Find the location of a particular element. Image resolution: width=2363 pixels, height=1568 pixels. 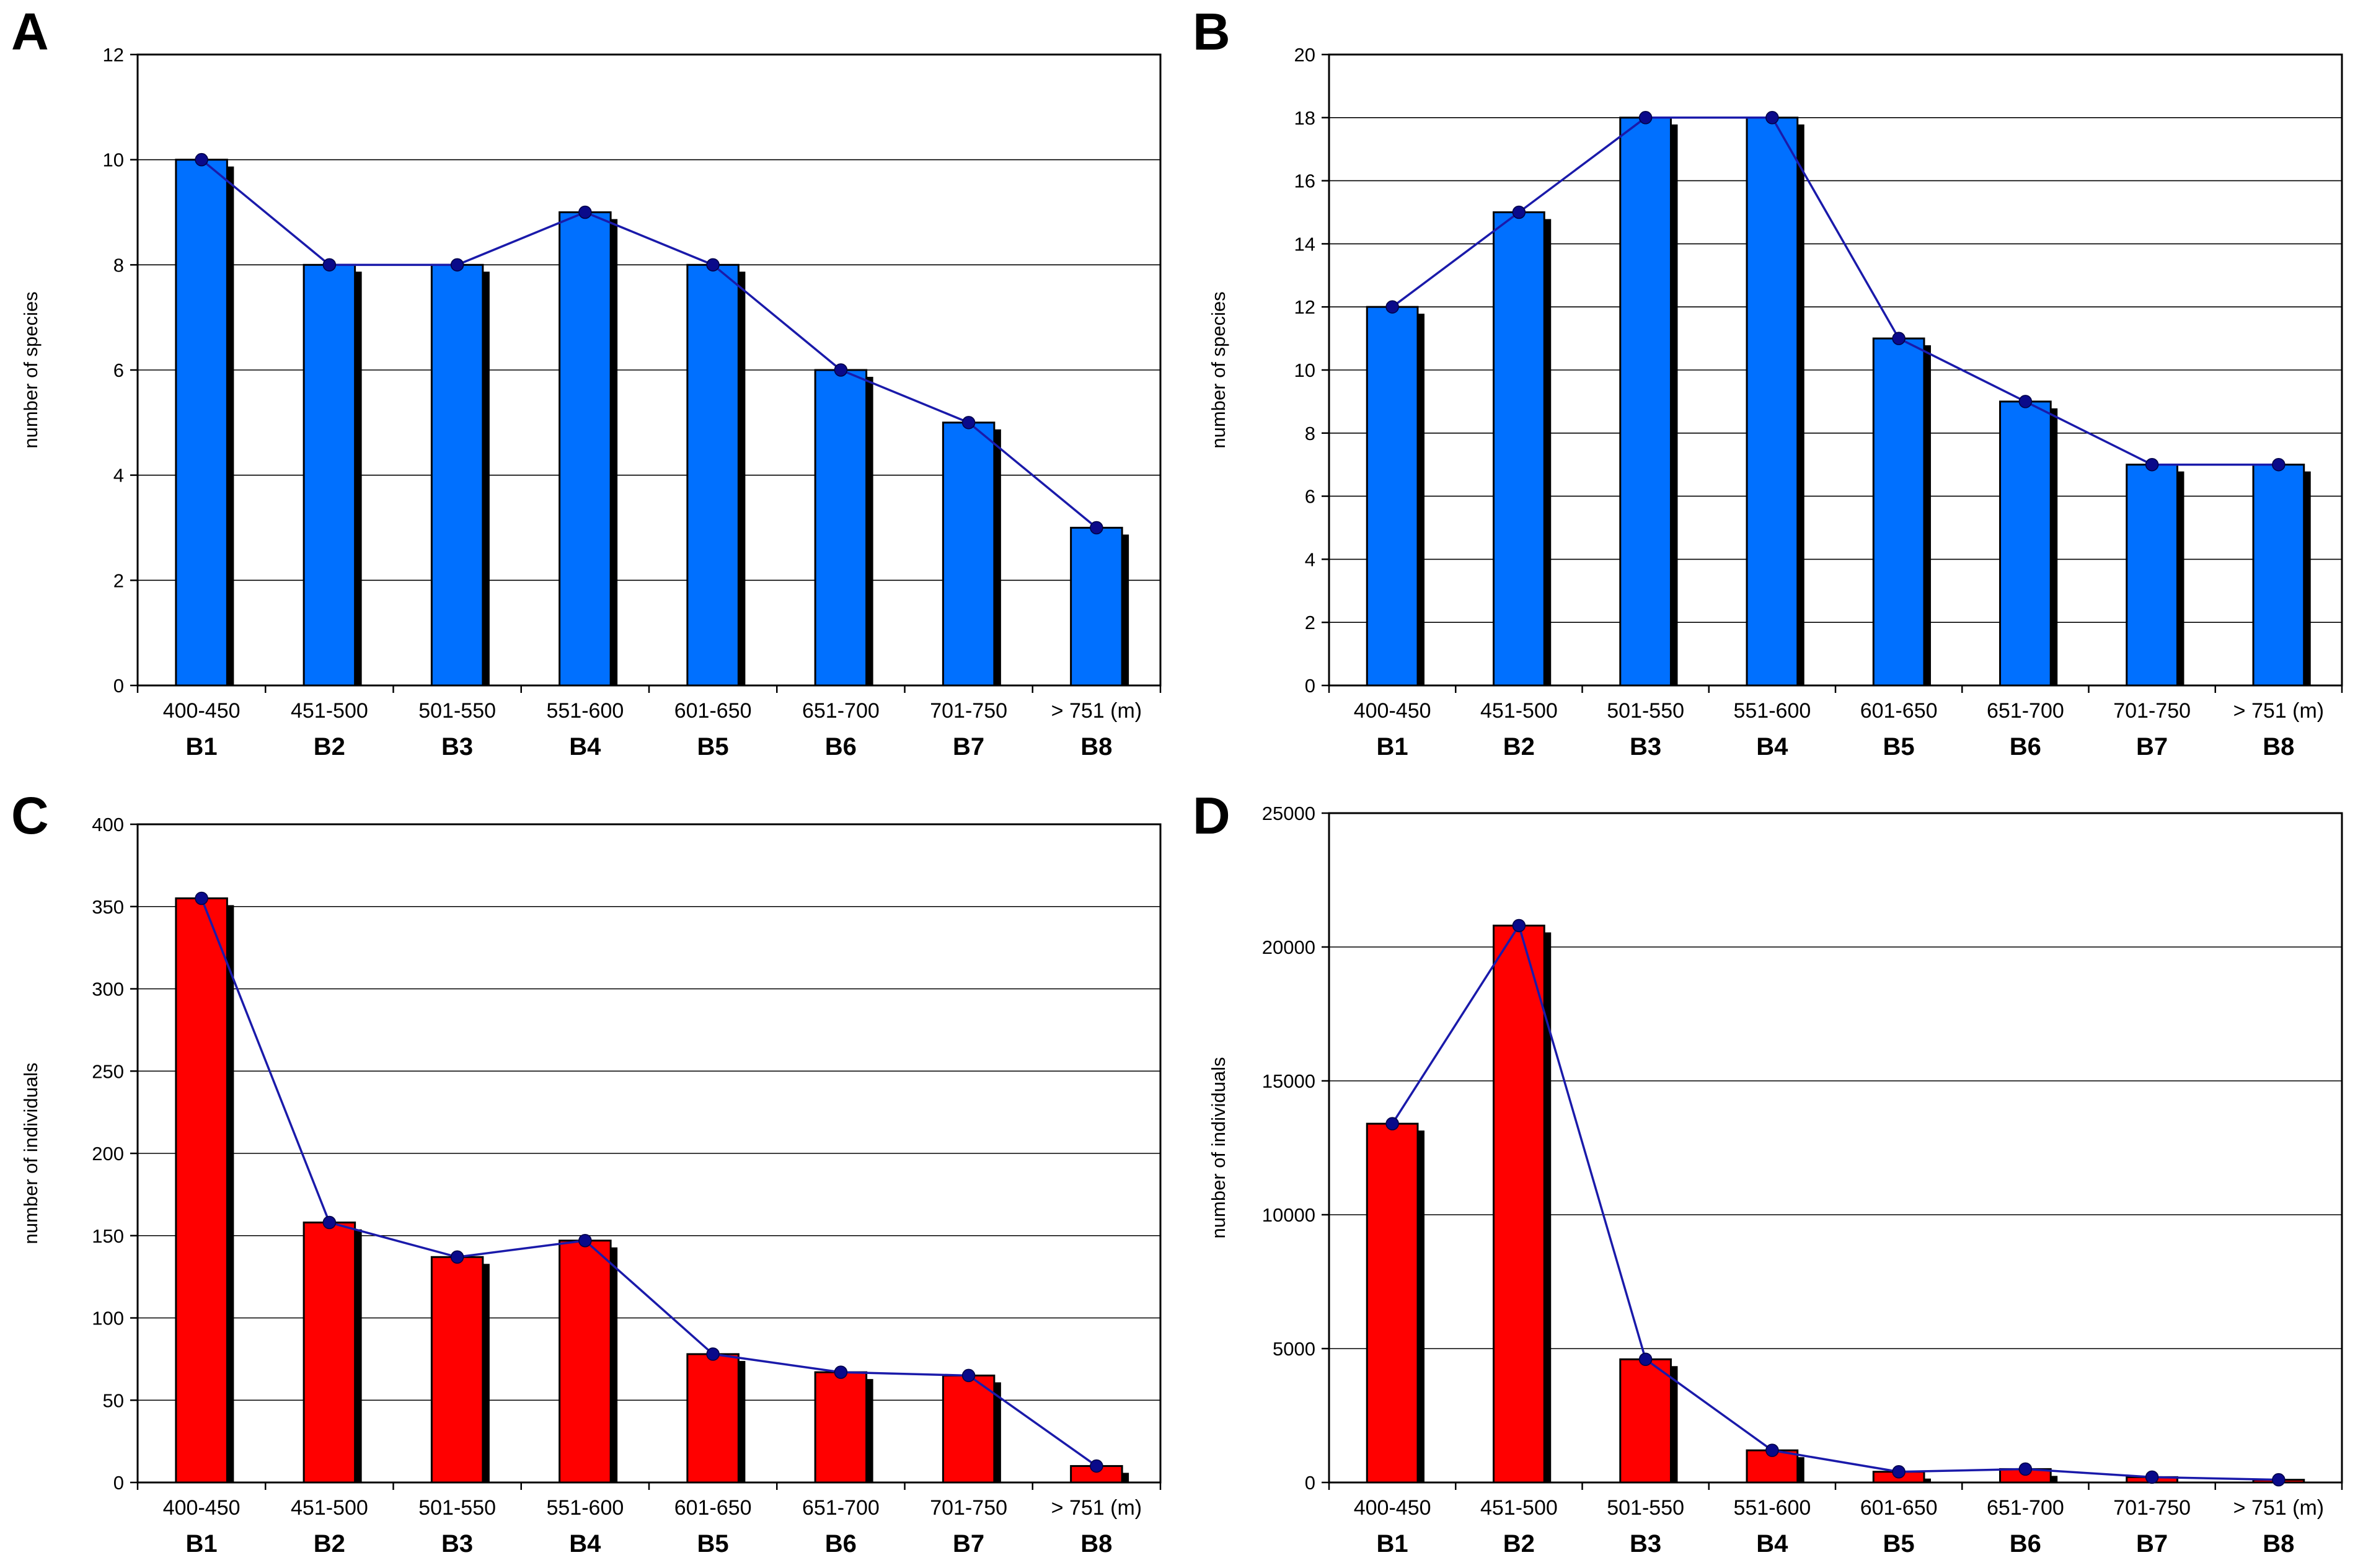

y-tick-label: 20000 is located at coordinates (1288, 947).